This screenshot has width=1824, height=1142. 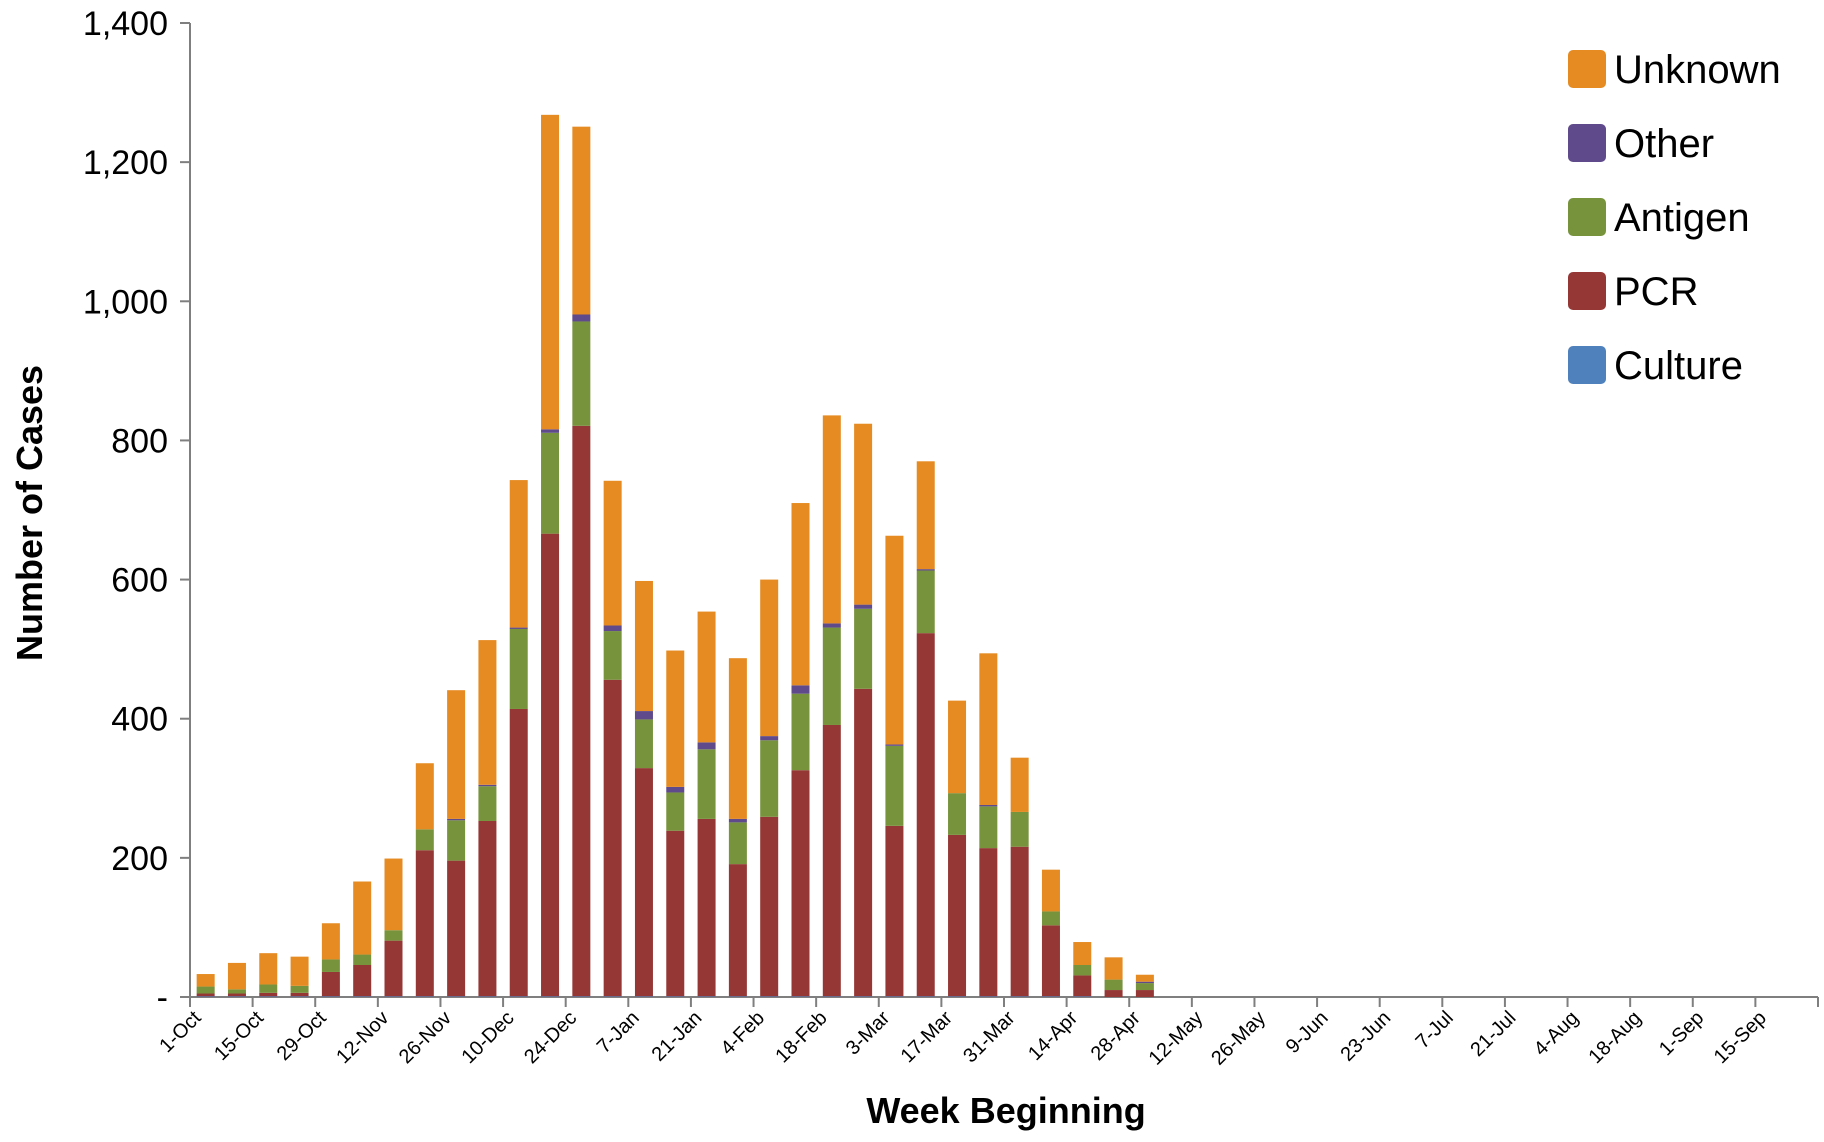 What do you see at coordinates (1556, 1033) in the screenshot?
I see `x-tick-label: 4-Aug` at bounding box center [1556, 1033].